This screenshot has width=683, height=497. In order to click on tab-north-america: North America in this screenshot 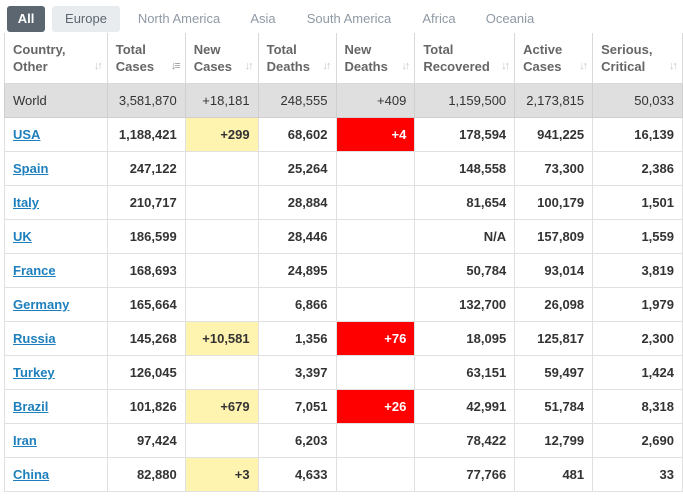, I will do `click(179, 18)`.